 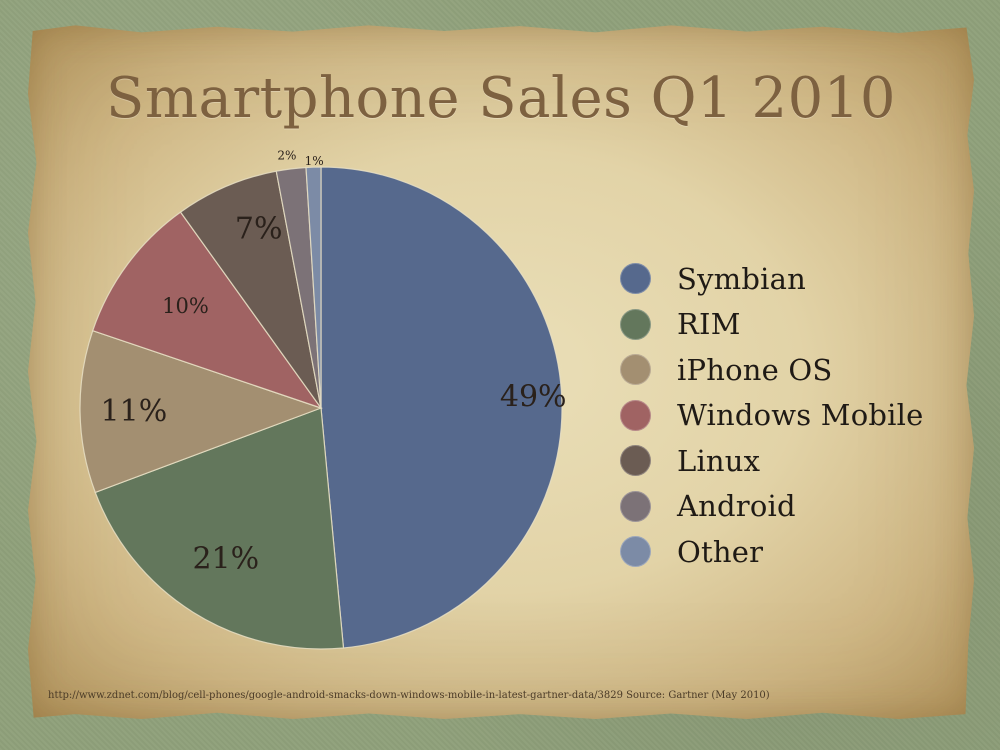 What do you see at coordinates (800, 415) in the screenshot?
I see `legend-label-windows-mobile: Windows Mobile` at bounding box center [800, 415].